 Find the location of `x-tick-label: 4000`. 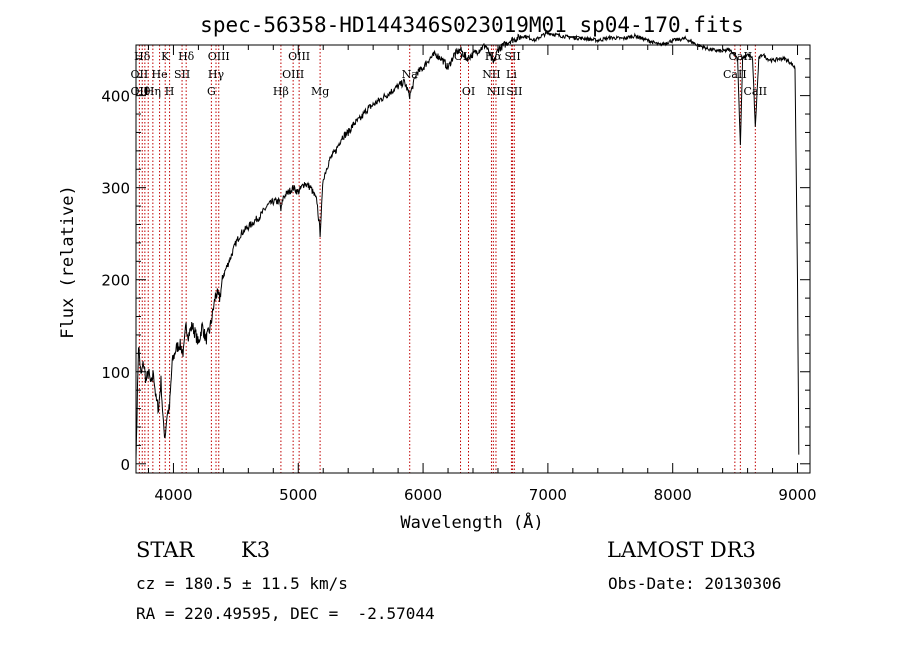

x-tick-label: 4000 is located at coordinates (173, 495).